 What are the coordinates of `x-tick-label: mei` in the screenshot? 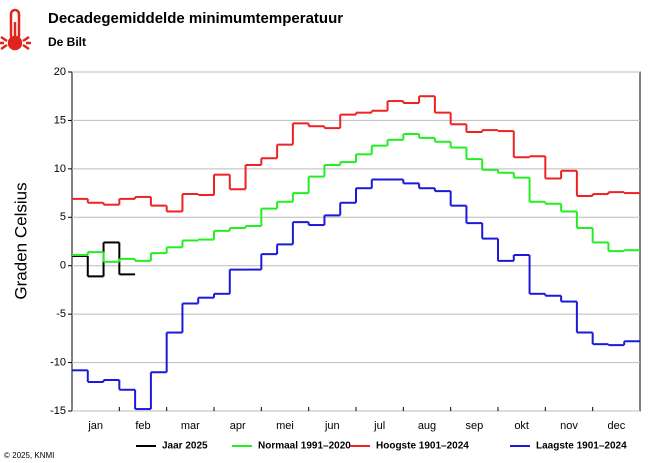 It's located at (285, 426).